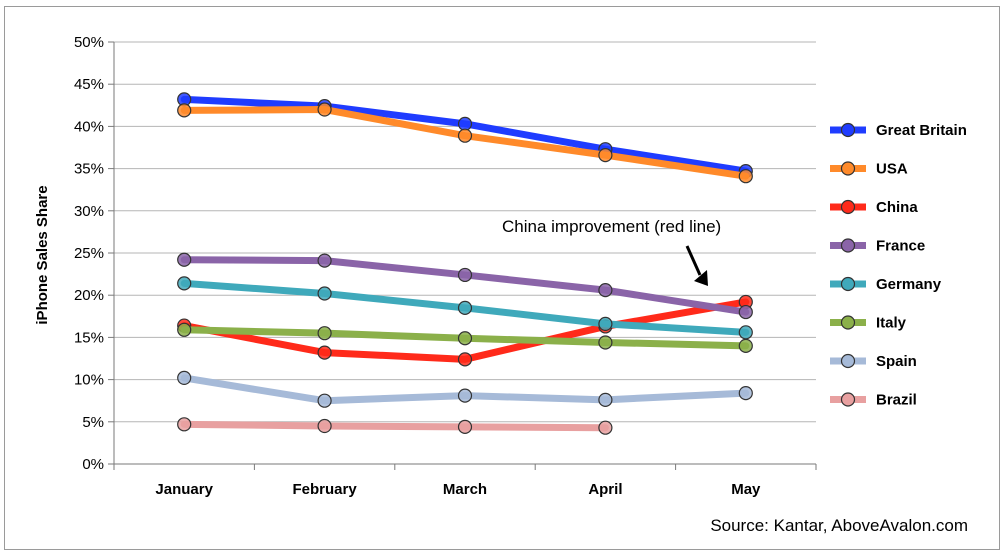 The image size is (1007, 559). What do you see at coordinates (324, 489) in the screenshot?
I see `x-tick-label: February` at bounding box center [324, 489].